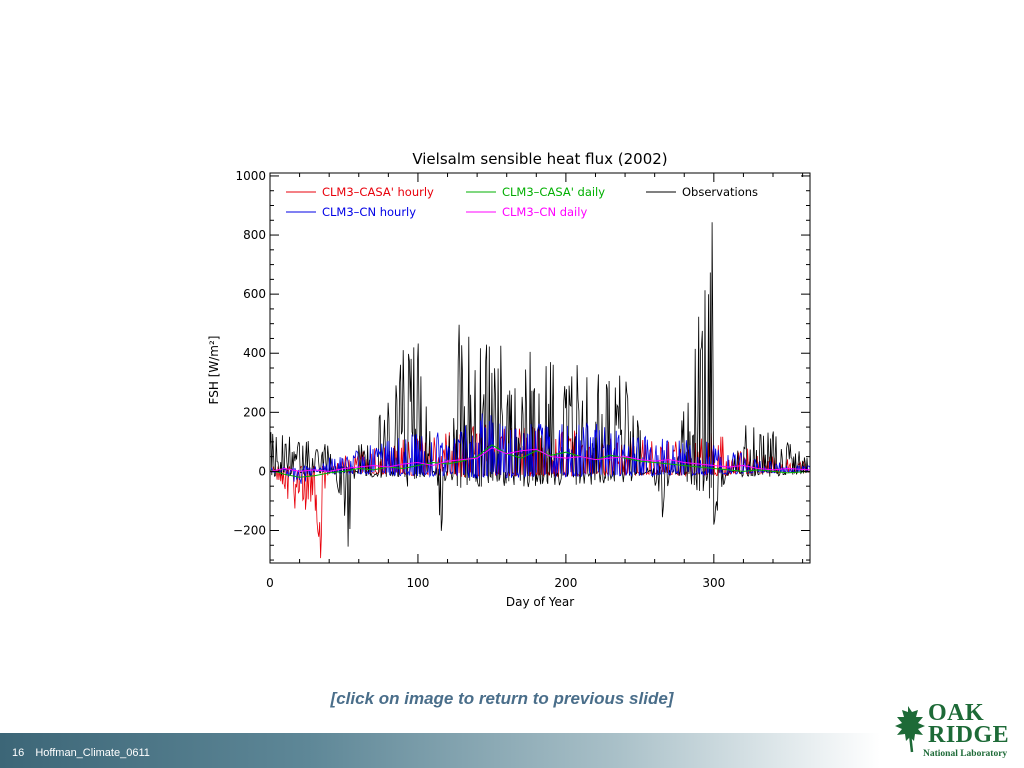  What do you see at coordinates (270, 583) in the screenshot?
I see `x-tick-label: 0` at bounding box center [270, 583].